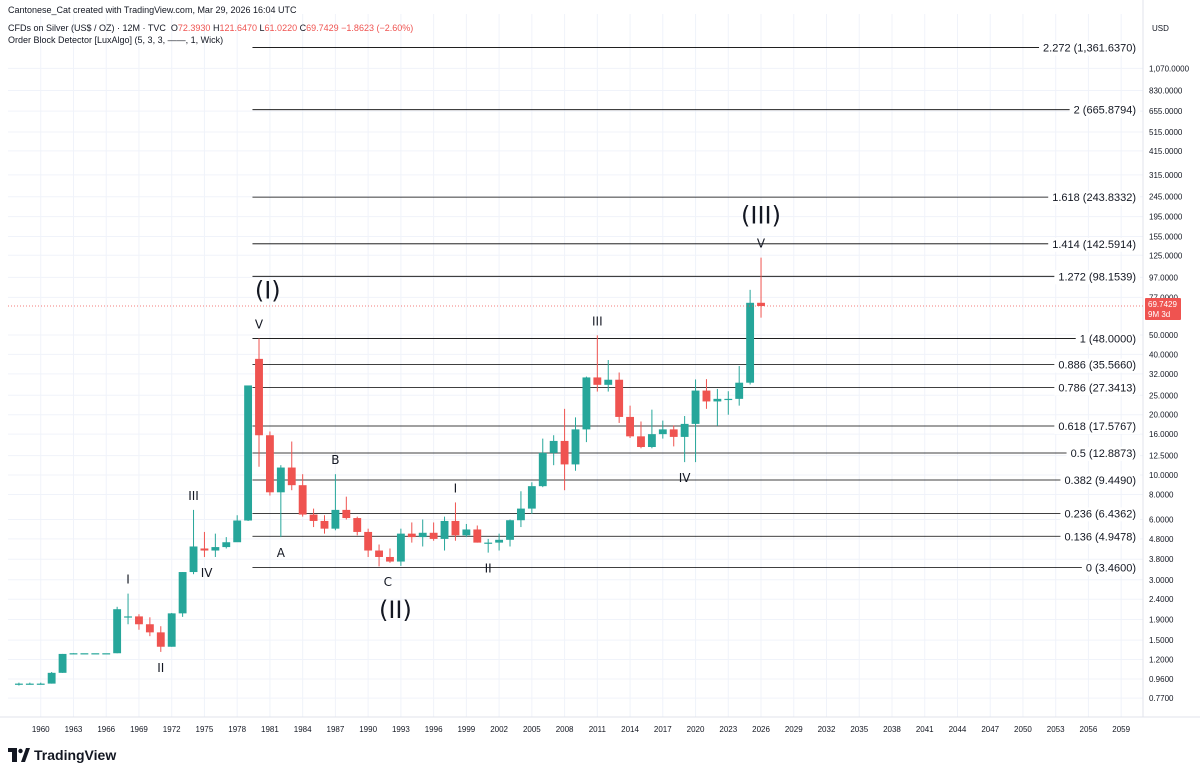 The image size is (1200, 775). What do you see at coordinates (238, 28) in the screenshot?
I see `ohlc-high: 121.6470` at bounding box center [238, 28].